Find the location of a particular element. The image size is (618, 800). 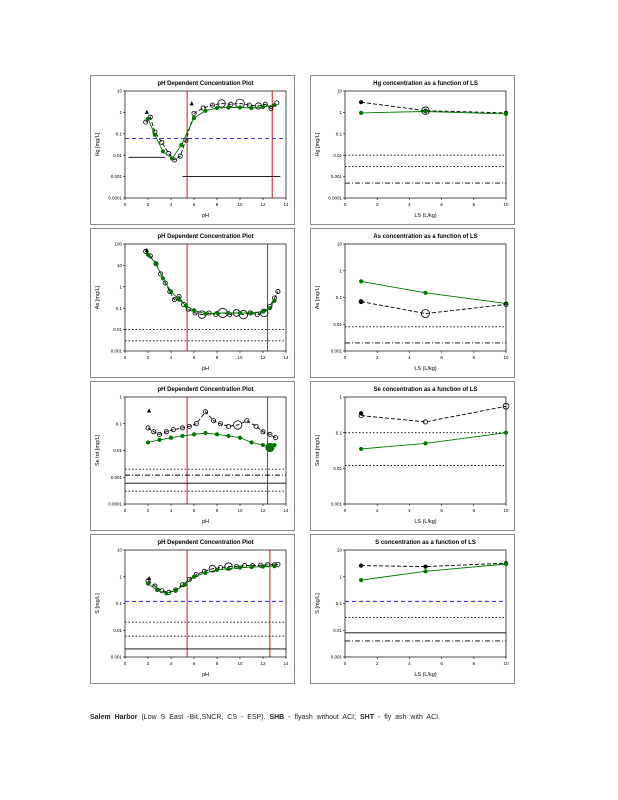

x-axis-label: LS (L/kg) is located at coordinates (425, 369).